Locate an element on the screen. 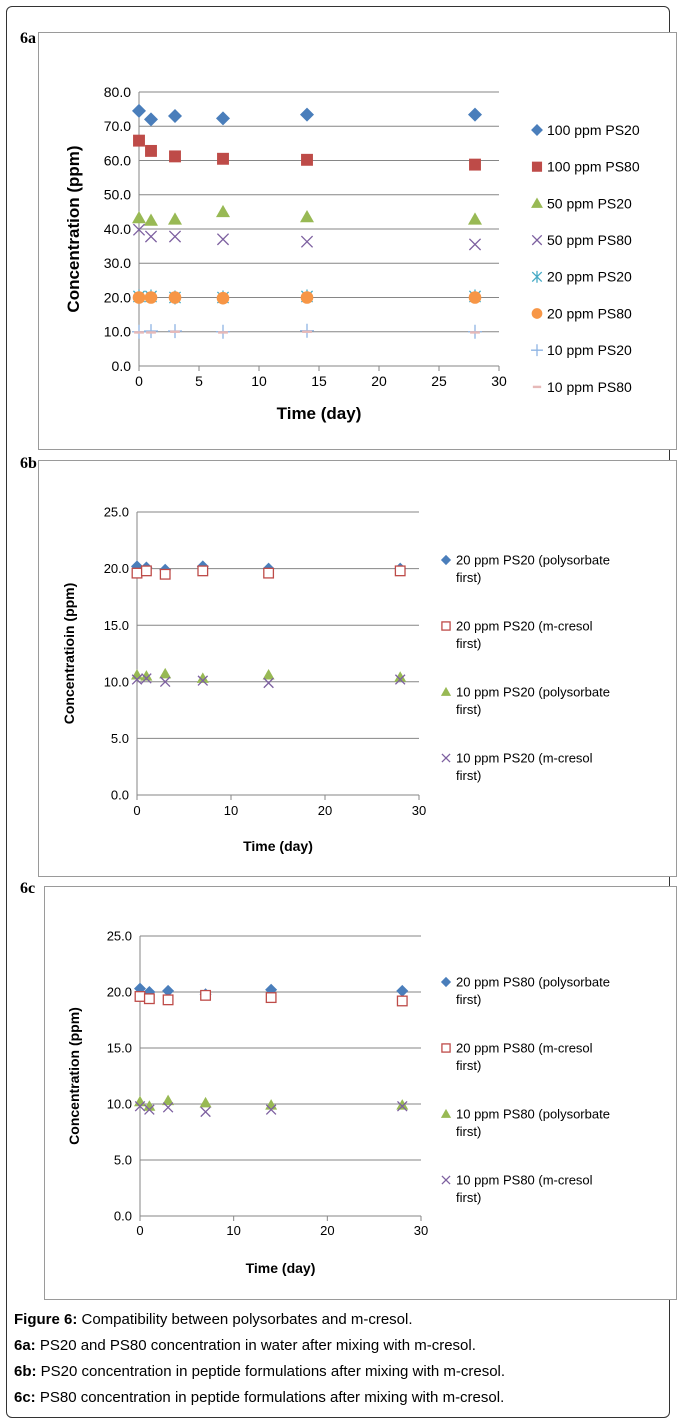 The width and height of the screenshot is (678, 1425). legend-label: 50 ppm PS20 is located at coordinates (589, 203).